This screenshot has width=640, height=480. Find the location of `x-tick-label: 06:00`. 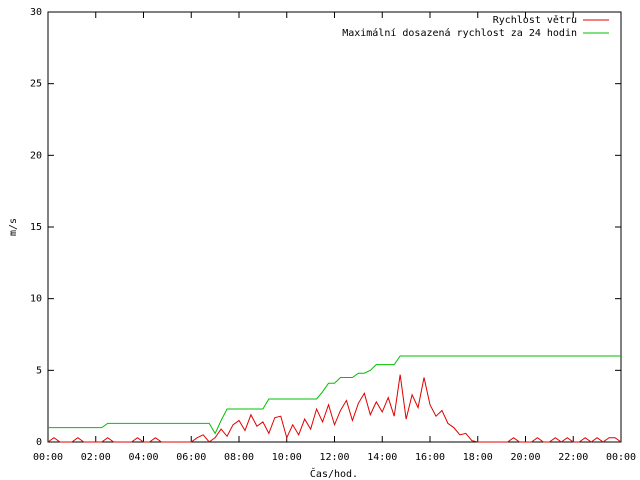

x-tick-label: 06:00 is located at coordinates (191, 457).